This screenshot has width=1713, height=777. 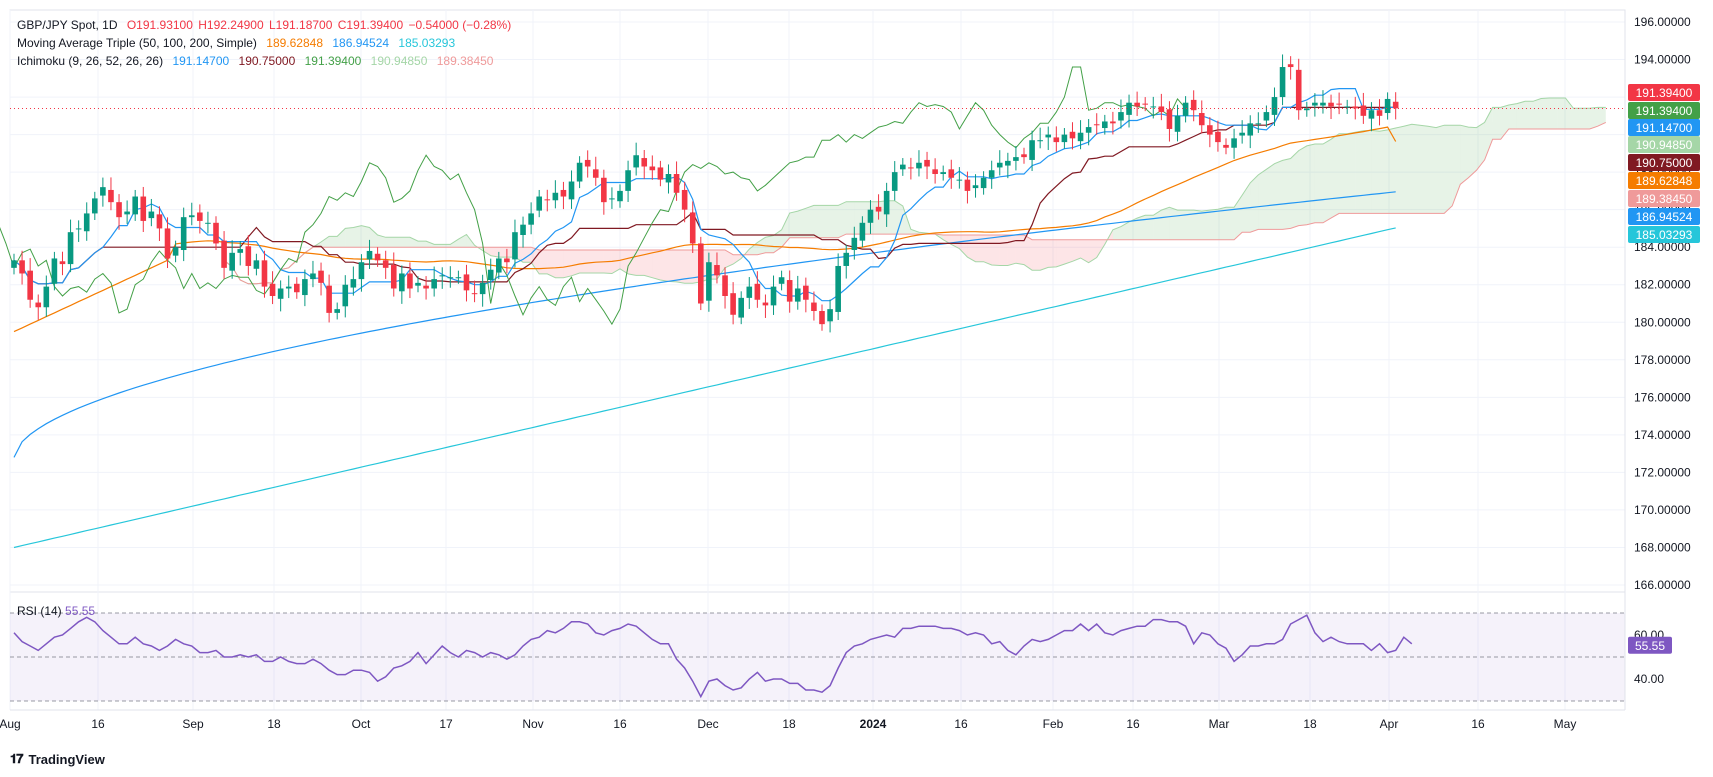 I want to click on rsi-line, so click(x=713, y=656).